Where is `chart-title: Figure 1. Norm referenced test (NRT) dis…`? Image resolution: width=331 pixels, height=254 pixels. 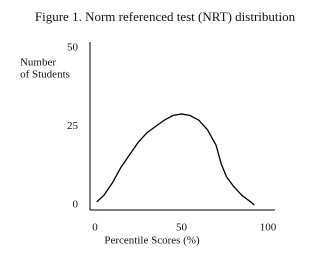 chart-title: Figure 1. Norm referenced test (NRT) dis… is located at coordinates (165, 16).